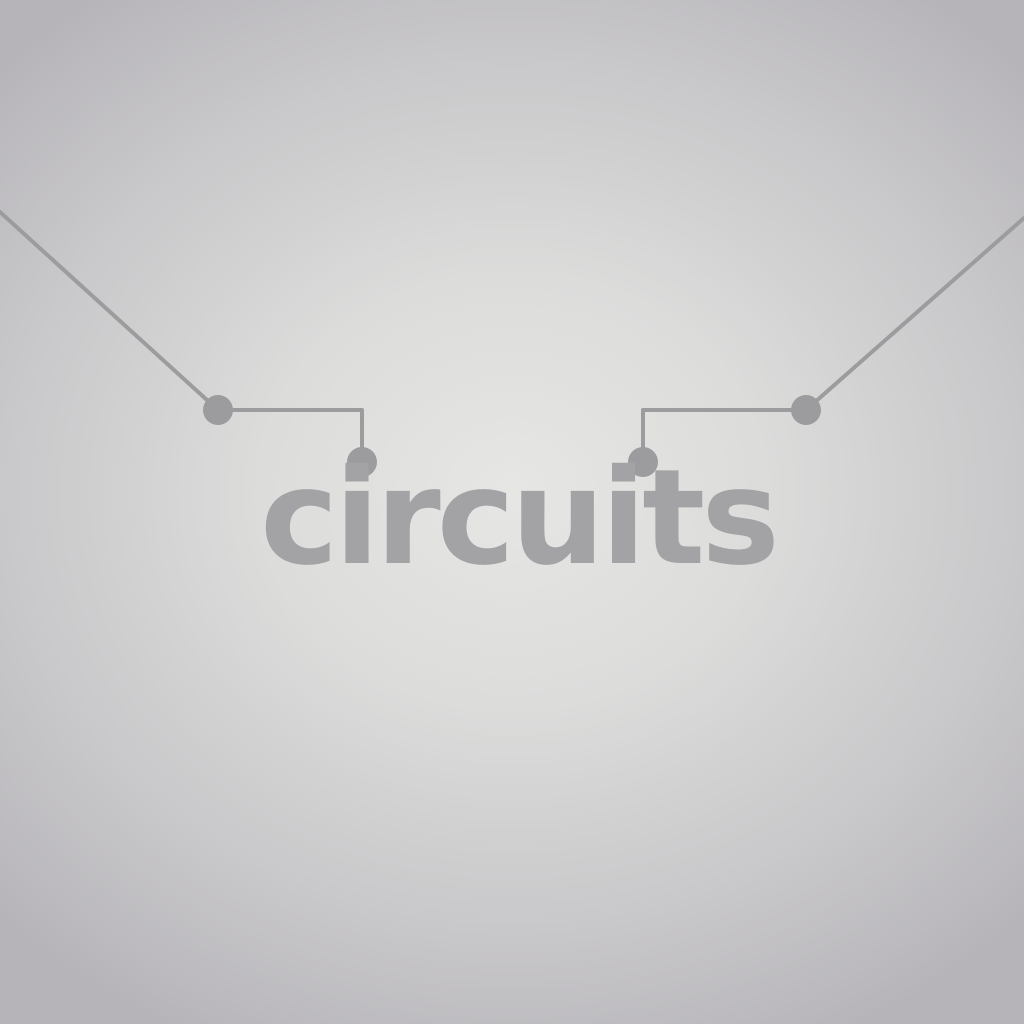  Describe the element at coordinates (182, 337) in the screenshot. I see `left-wire` at that location.